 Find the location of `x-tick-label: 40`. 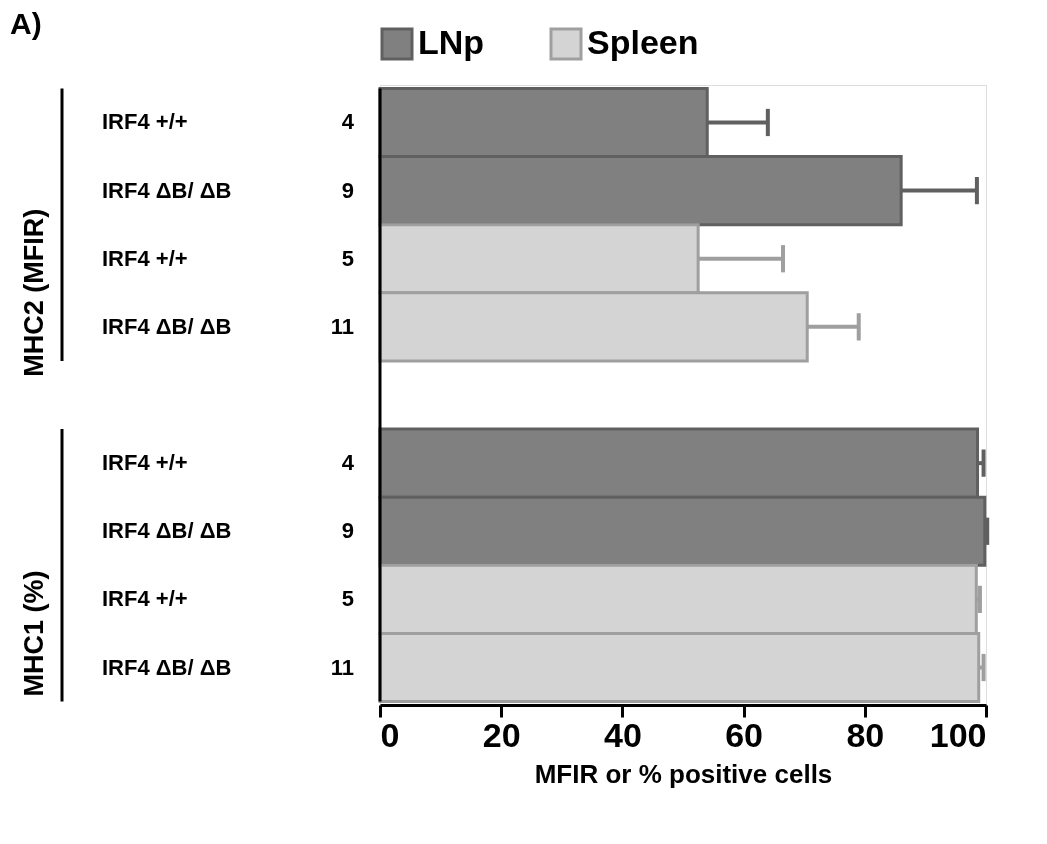

x-tick-label: 40 is located at coordinates (622, 734).